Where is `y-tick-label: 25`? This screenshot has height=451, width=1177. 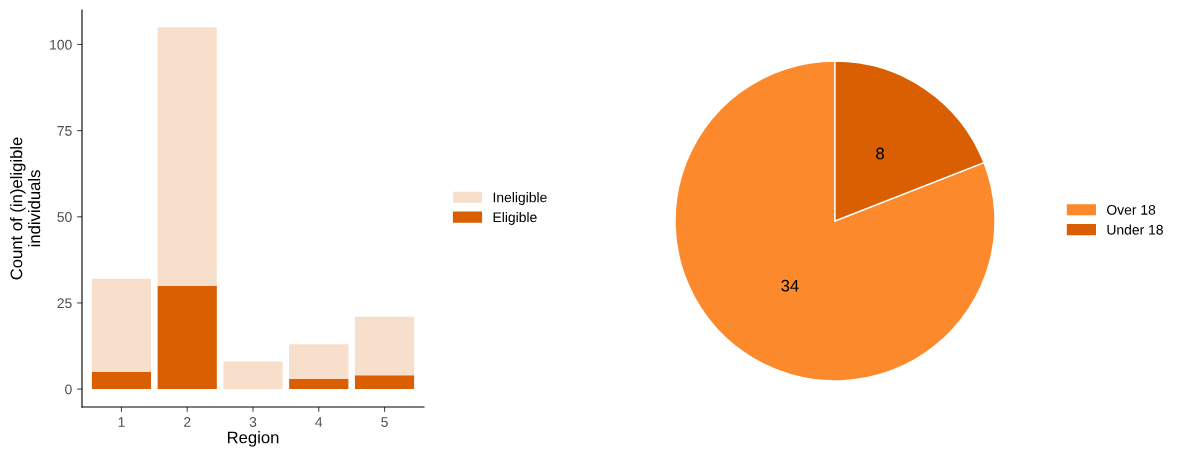
y-tick-label: 25 is located at coordinates (64, 303).